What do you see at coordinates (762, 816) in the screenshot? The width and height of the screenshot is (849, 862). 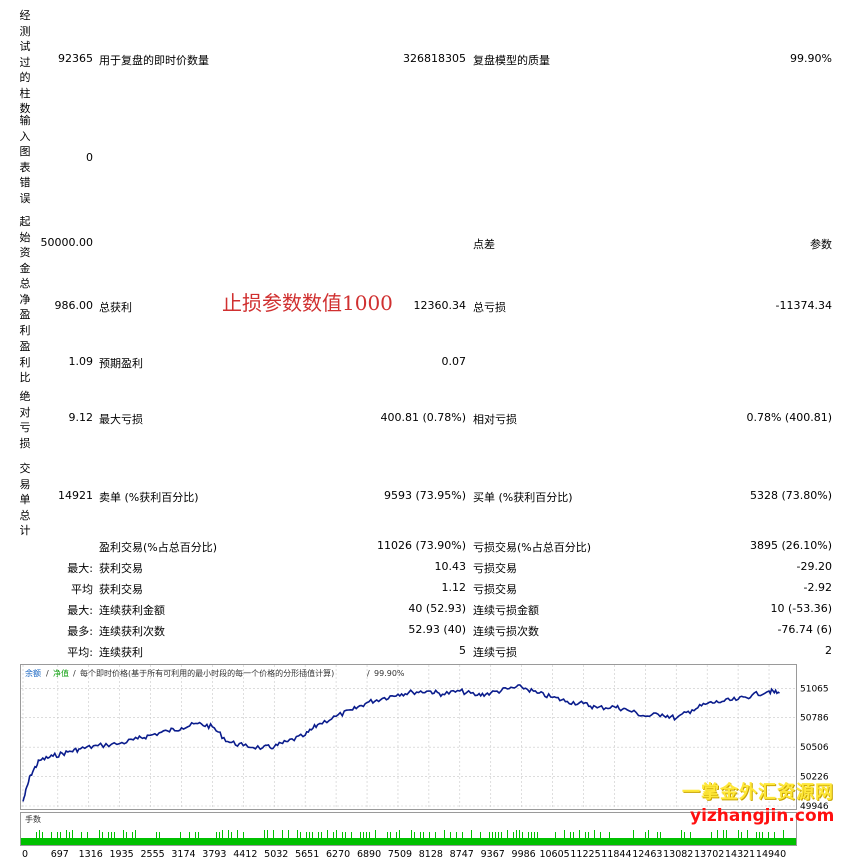 I see `watermark-url: yizhangjin.com` at bounding box center [762, 816].